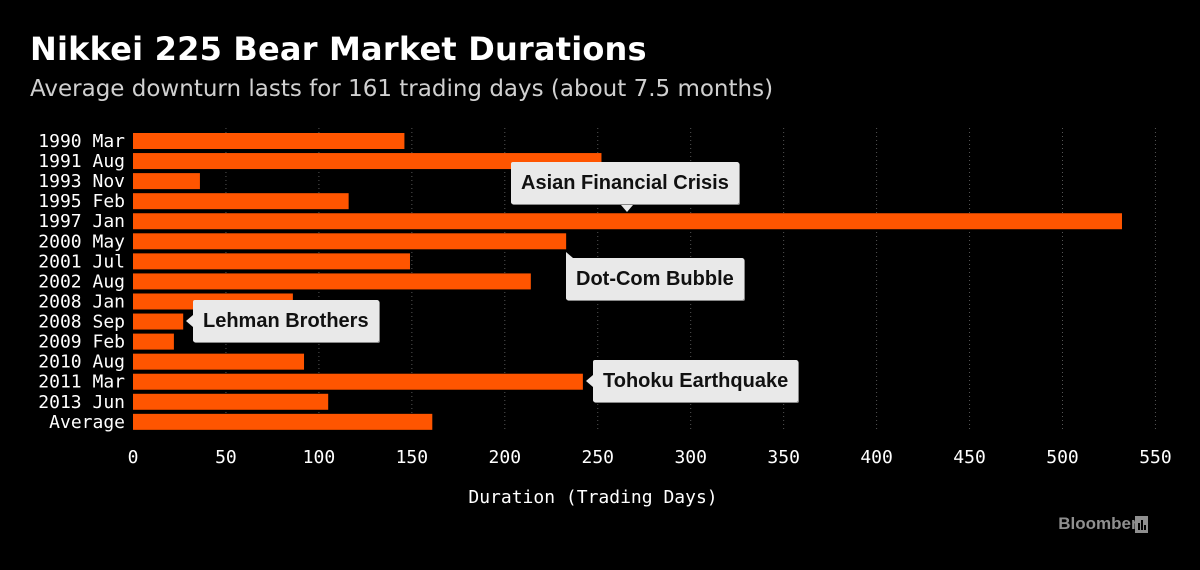 Image resolution: width=1200 pixels, height=570 pixels. What do you see at coordinates (696, 381) in the screenshot?
I see `annotation-tohoku-earthquake: Tohoku Earthquake` at bounding box center [696, 381].